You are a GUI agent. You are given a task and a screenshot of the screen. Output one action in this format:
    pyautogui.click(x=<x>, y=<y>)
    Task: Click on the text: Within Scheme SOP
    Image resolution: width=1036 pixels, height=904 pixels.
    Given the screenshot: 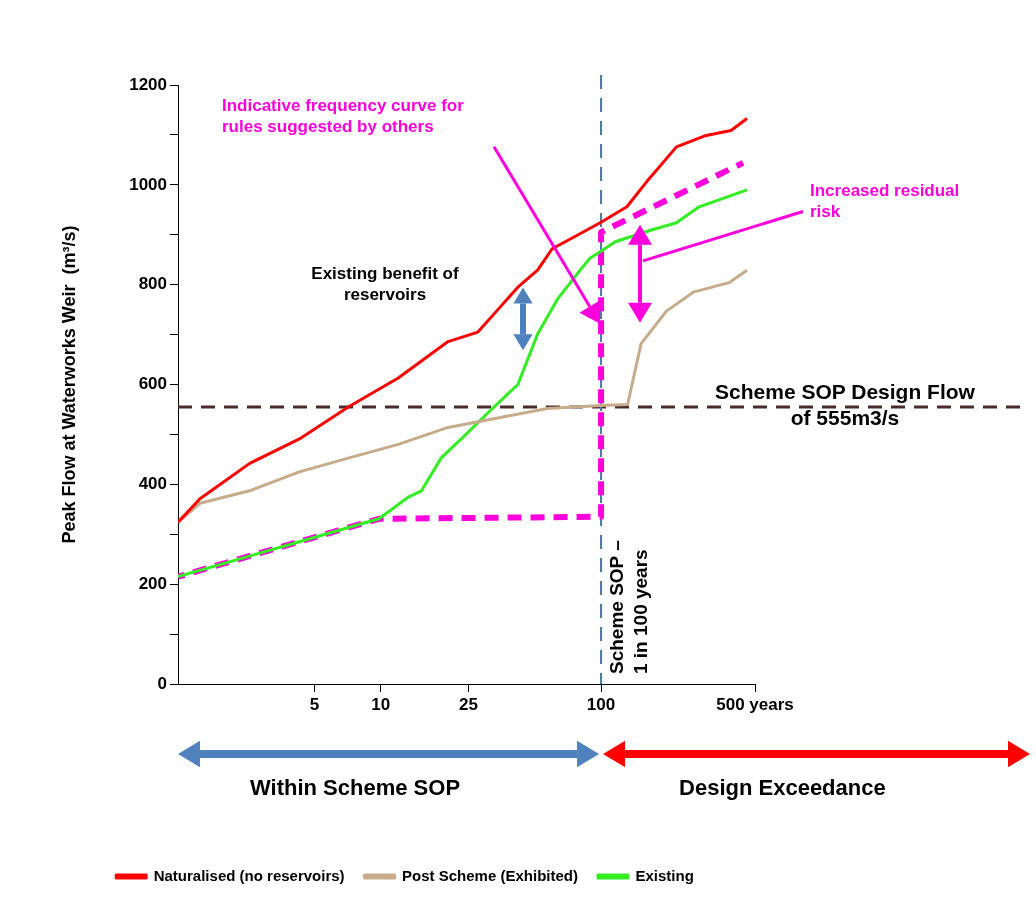 What is the action you would take?
    pyautogui.click(x=356, y=788)
    